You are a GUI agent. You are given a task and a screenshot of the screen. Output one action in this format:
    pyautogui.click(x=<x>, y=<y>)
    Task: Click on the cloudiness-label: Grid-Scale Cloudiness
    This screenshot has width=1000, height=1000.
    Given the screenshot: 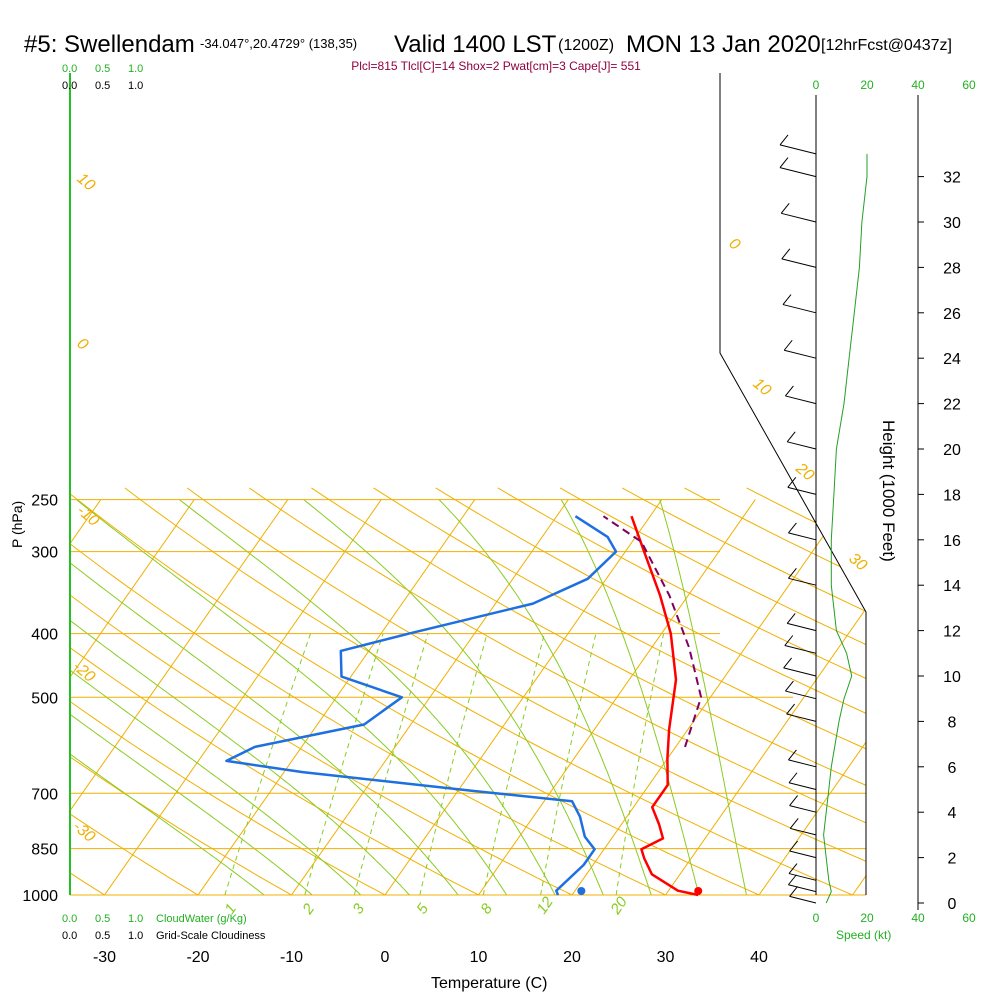 What is the action you would take?
    pyautogui.click(x=211, y=936)
    